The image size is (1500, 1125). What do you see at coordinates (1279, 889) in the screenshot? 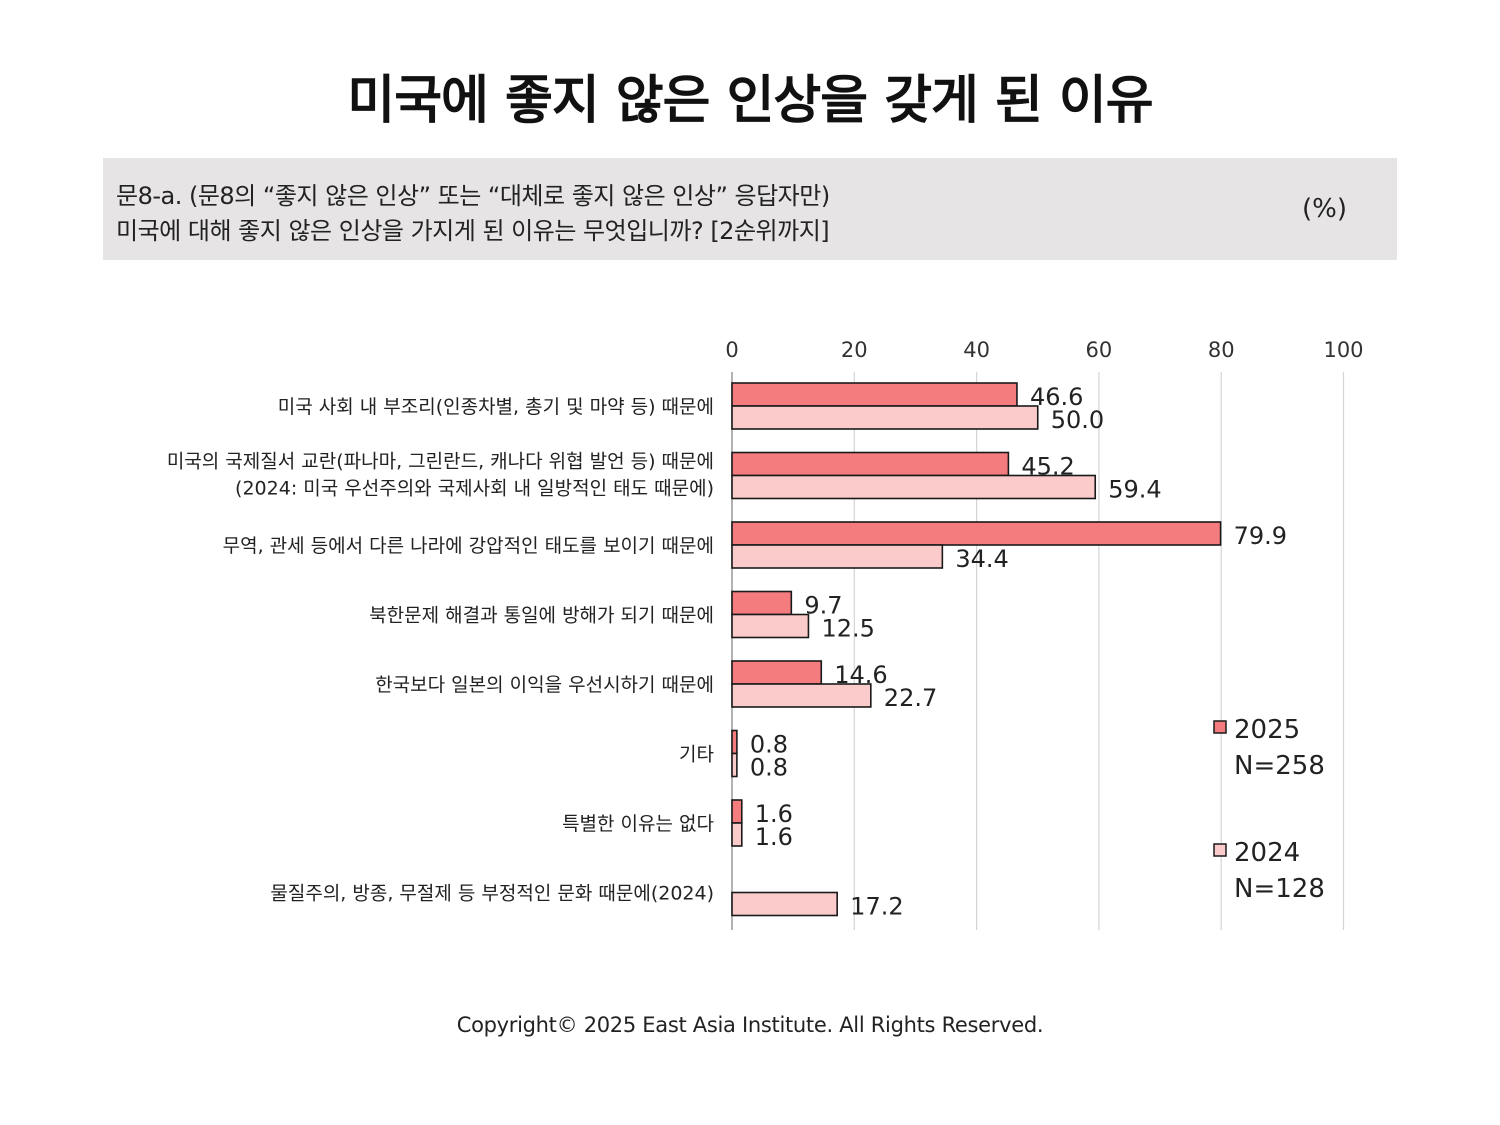
I see `legend-n-2024: N=128` at bounding box center [1279, 889].